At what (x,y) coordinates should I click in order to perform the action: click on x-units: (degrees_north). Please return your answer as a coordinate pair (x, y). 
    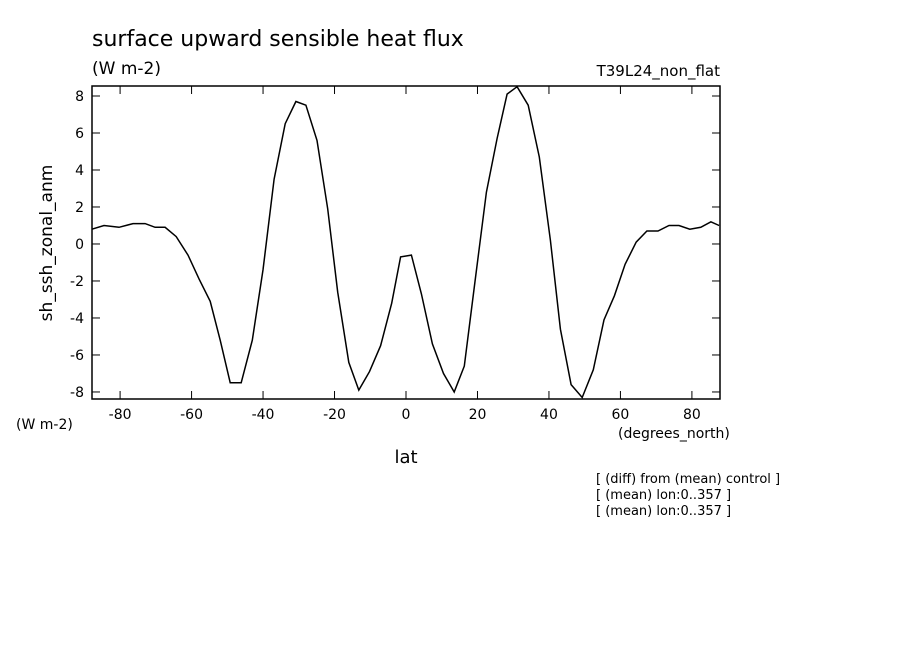
    Looking at the image, I should click on (674, 434).